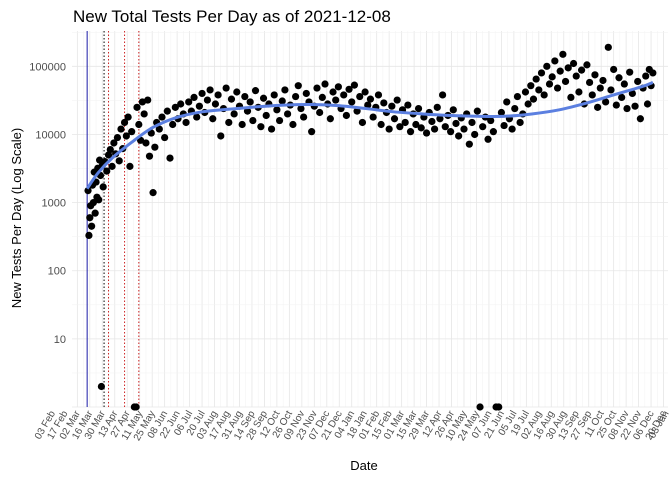  Describe the element at coordinates (60, 340) in the screenshot. I see `y-tick-label: 10` at that location.